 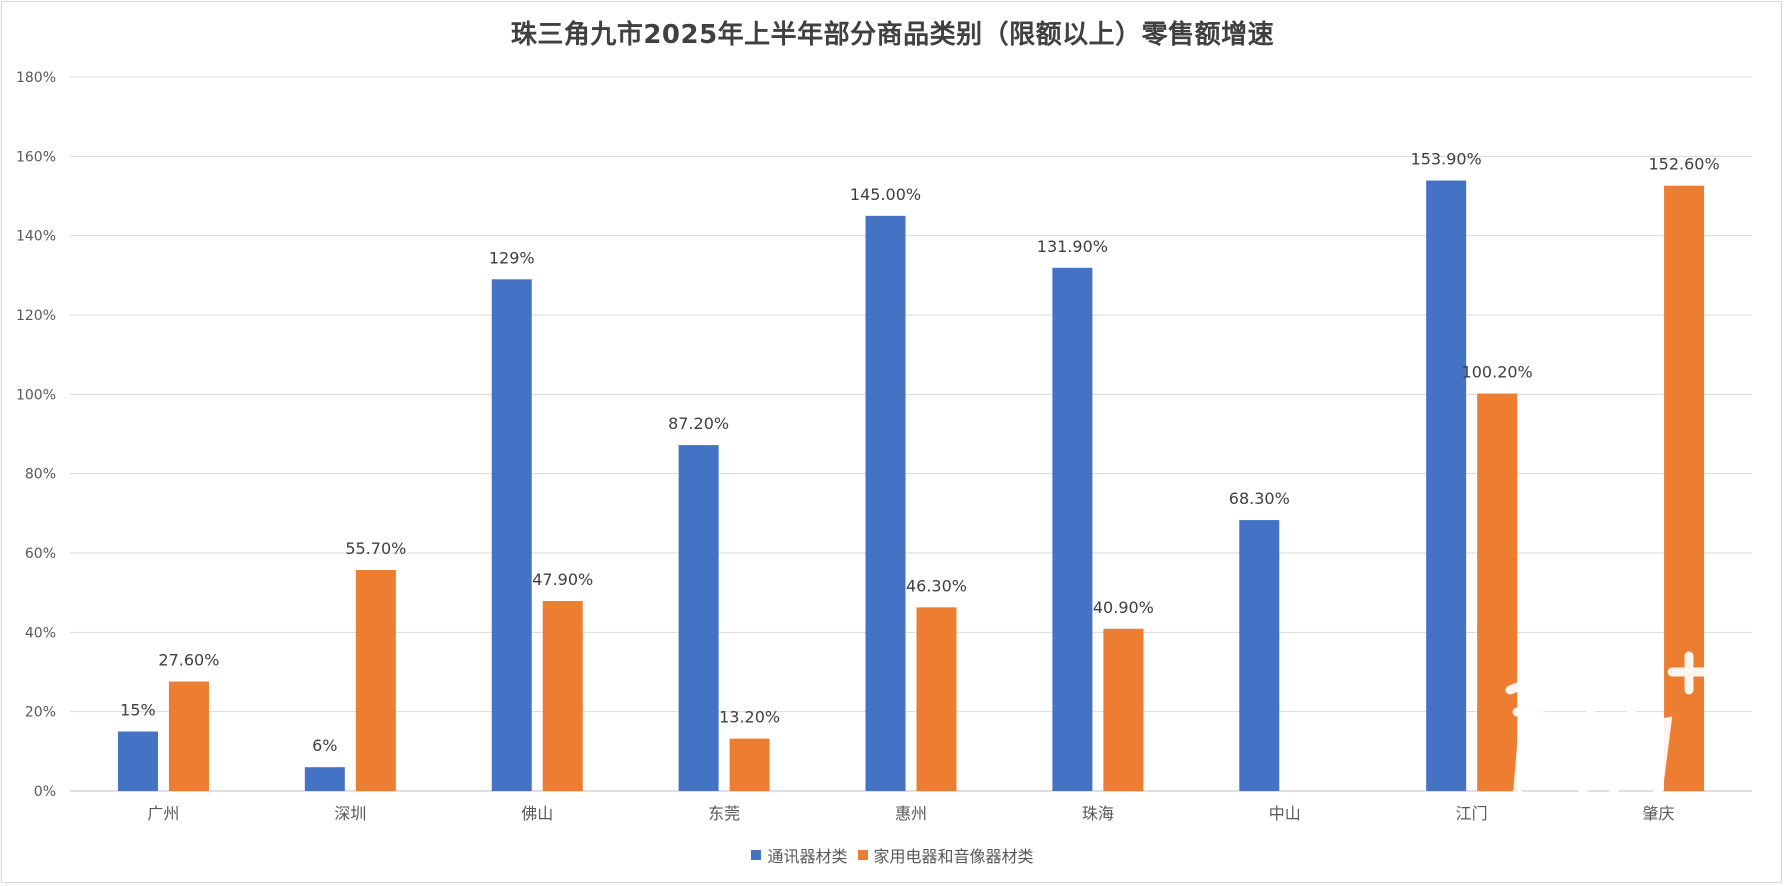 I want to click on y-tick-label: 0%, so click(x=45, y=792).